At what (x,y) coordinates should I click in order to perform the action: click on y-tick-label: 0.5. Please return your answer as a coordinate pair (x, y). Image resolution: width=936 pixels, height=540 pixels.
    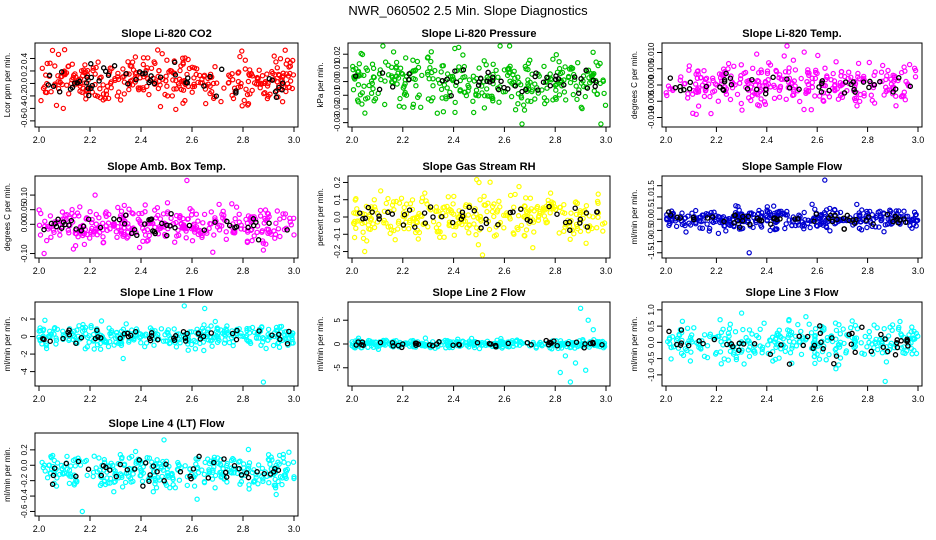
    Looking at the image, I should click on (651, 326).